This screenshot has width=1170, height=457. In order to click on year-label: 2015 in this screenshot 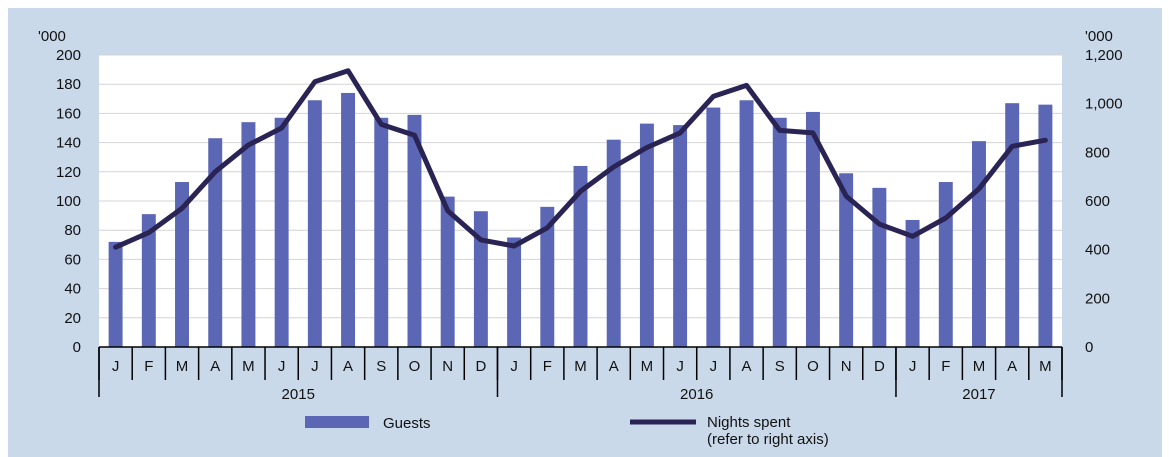, I will do `click(298, 394)`.